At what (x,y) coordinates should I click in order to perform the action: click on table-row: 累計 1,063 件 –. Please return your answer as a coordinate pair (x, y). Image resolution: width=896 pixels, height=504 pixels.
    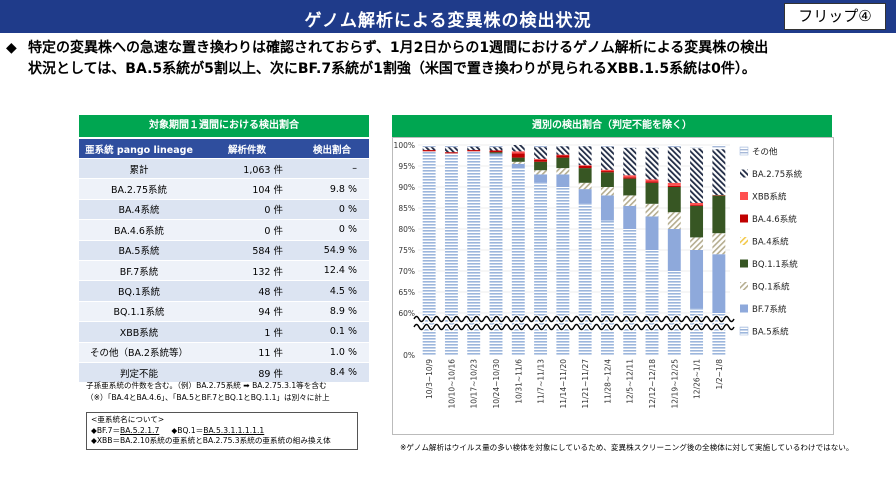
    Looking at the image, I should click on (224, 168).